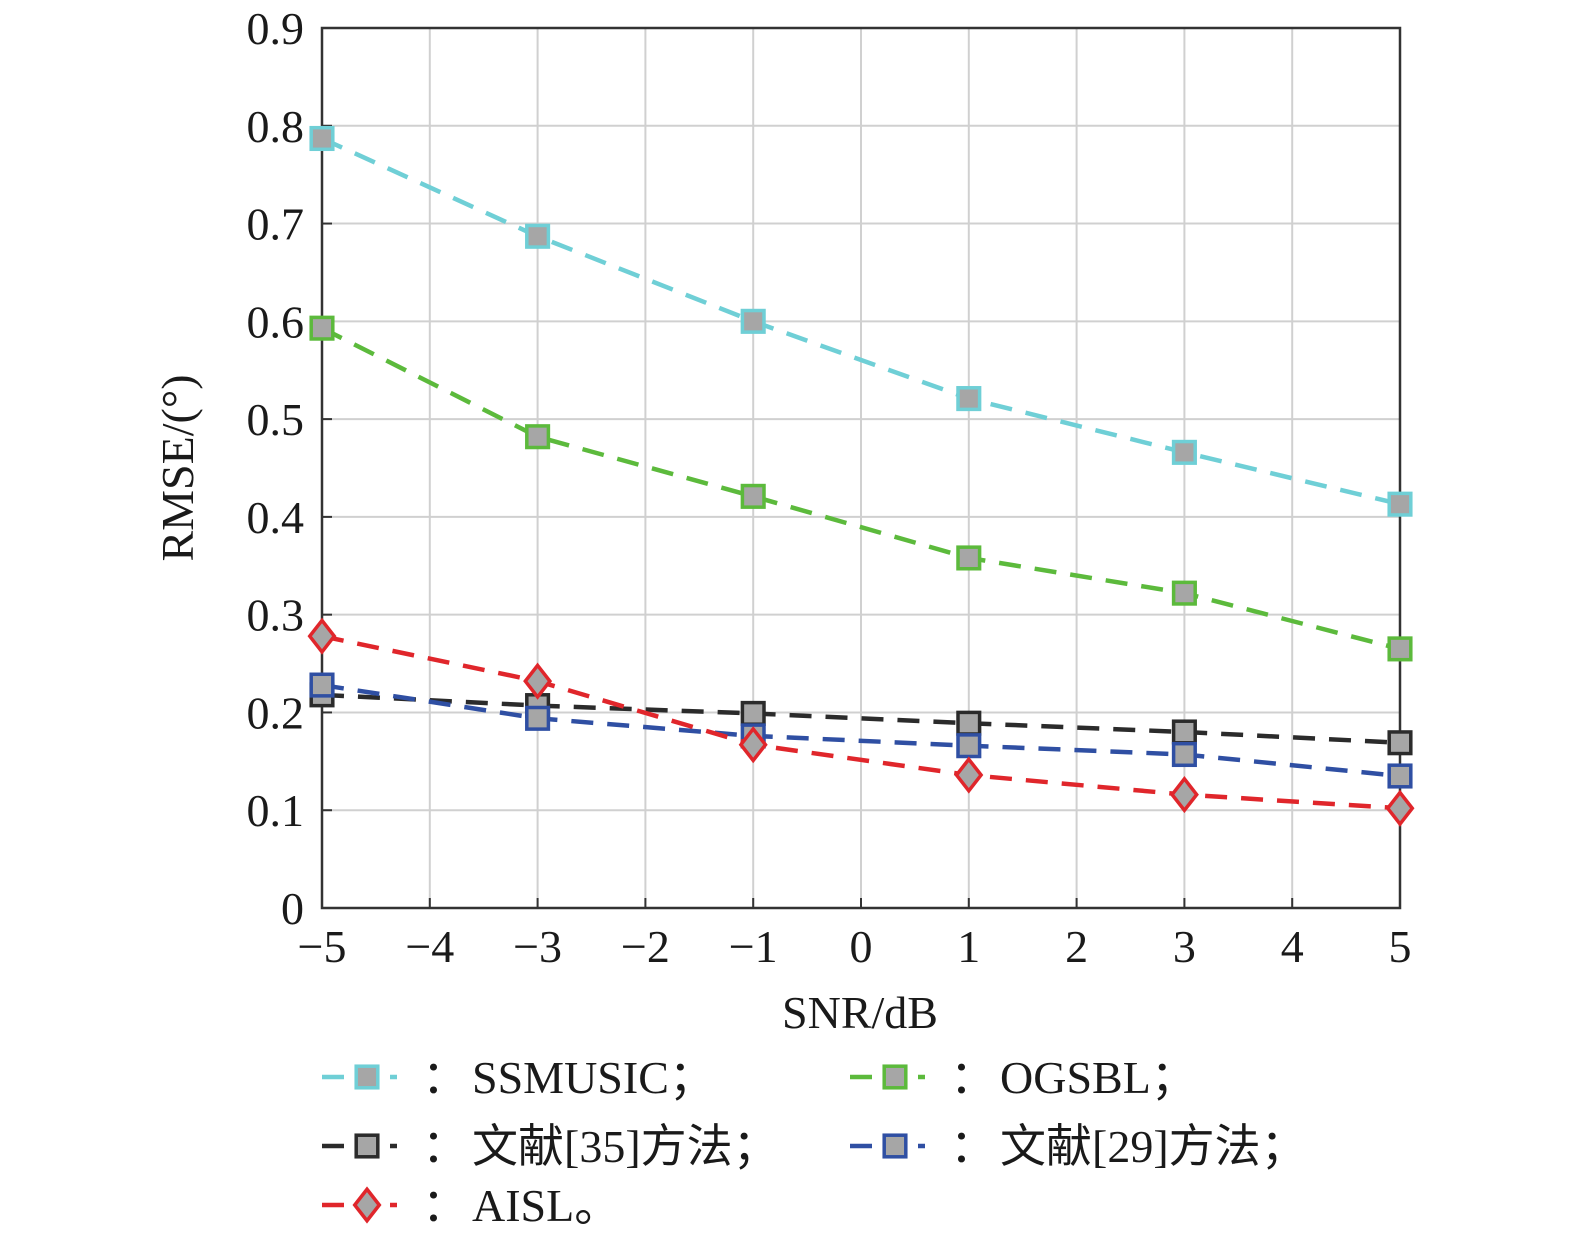 This screenshot has height=1241, width=1575. What do you see at coordinates (429, 946) in the screenshot?
I see `x-tick-label: −4` at bounding box center [429, 946].